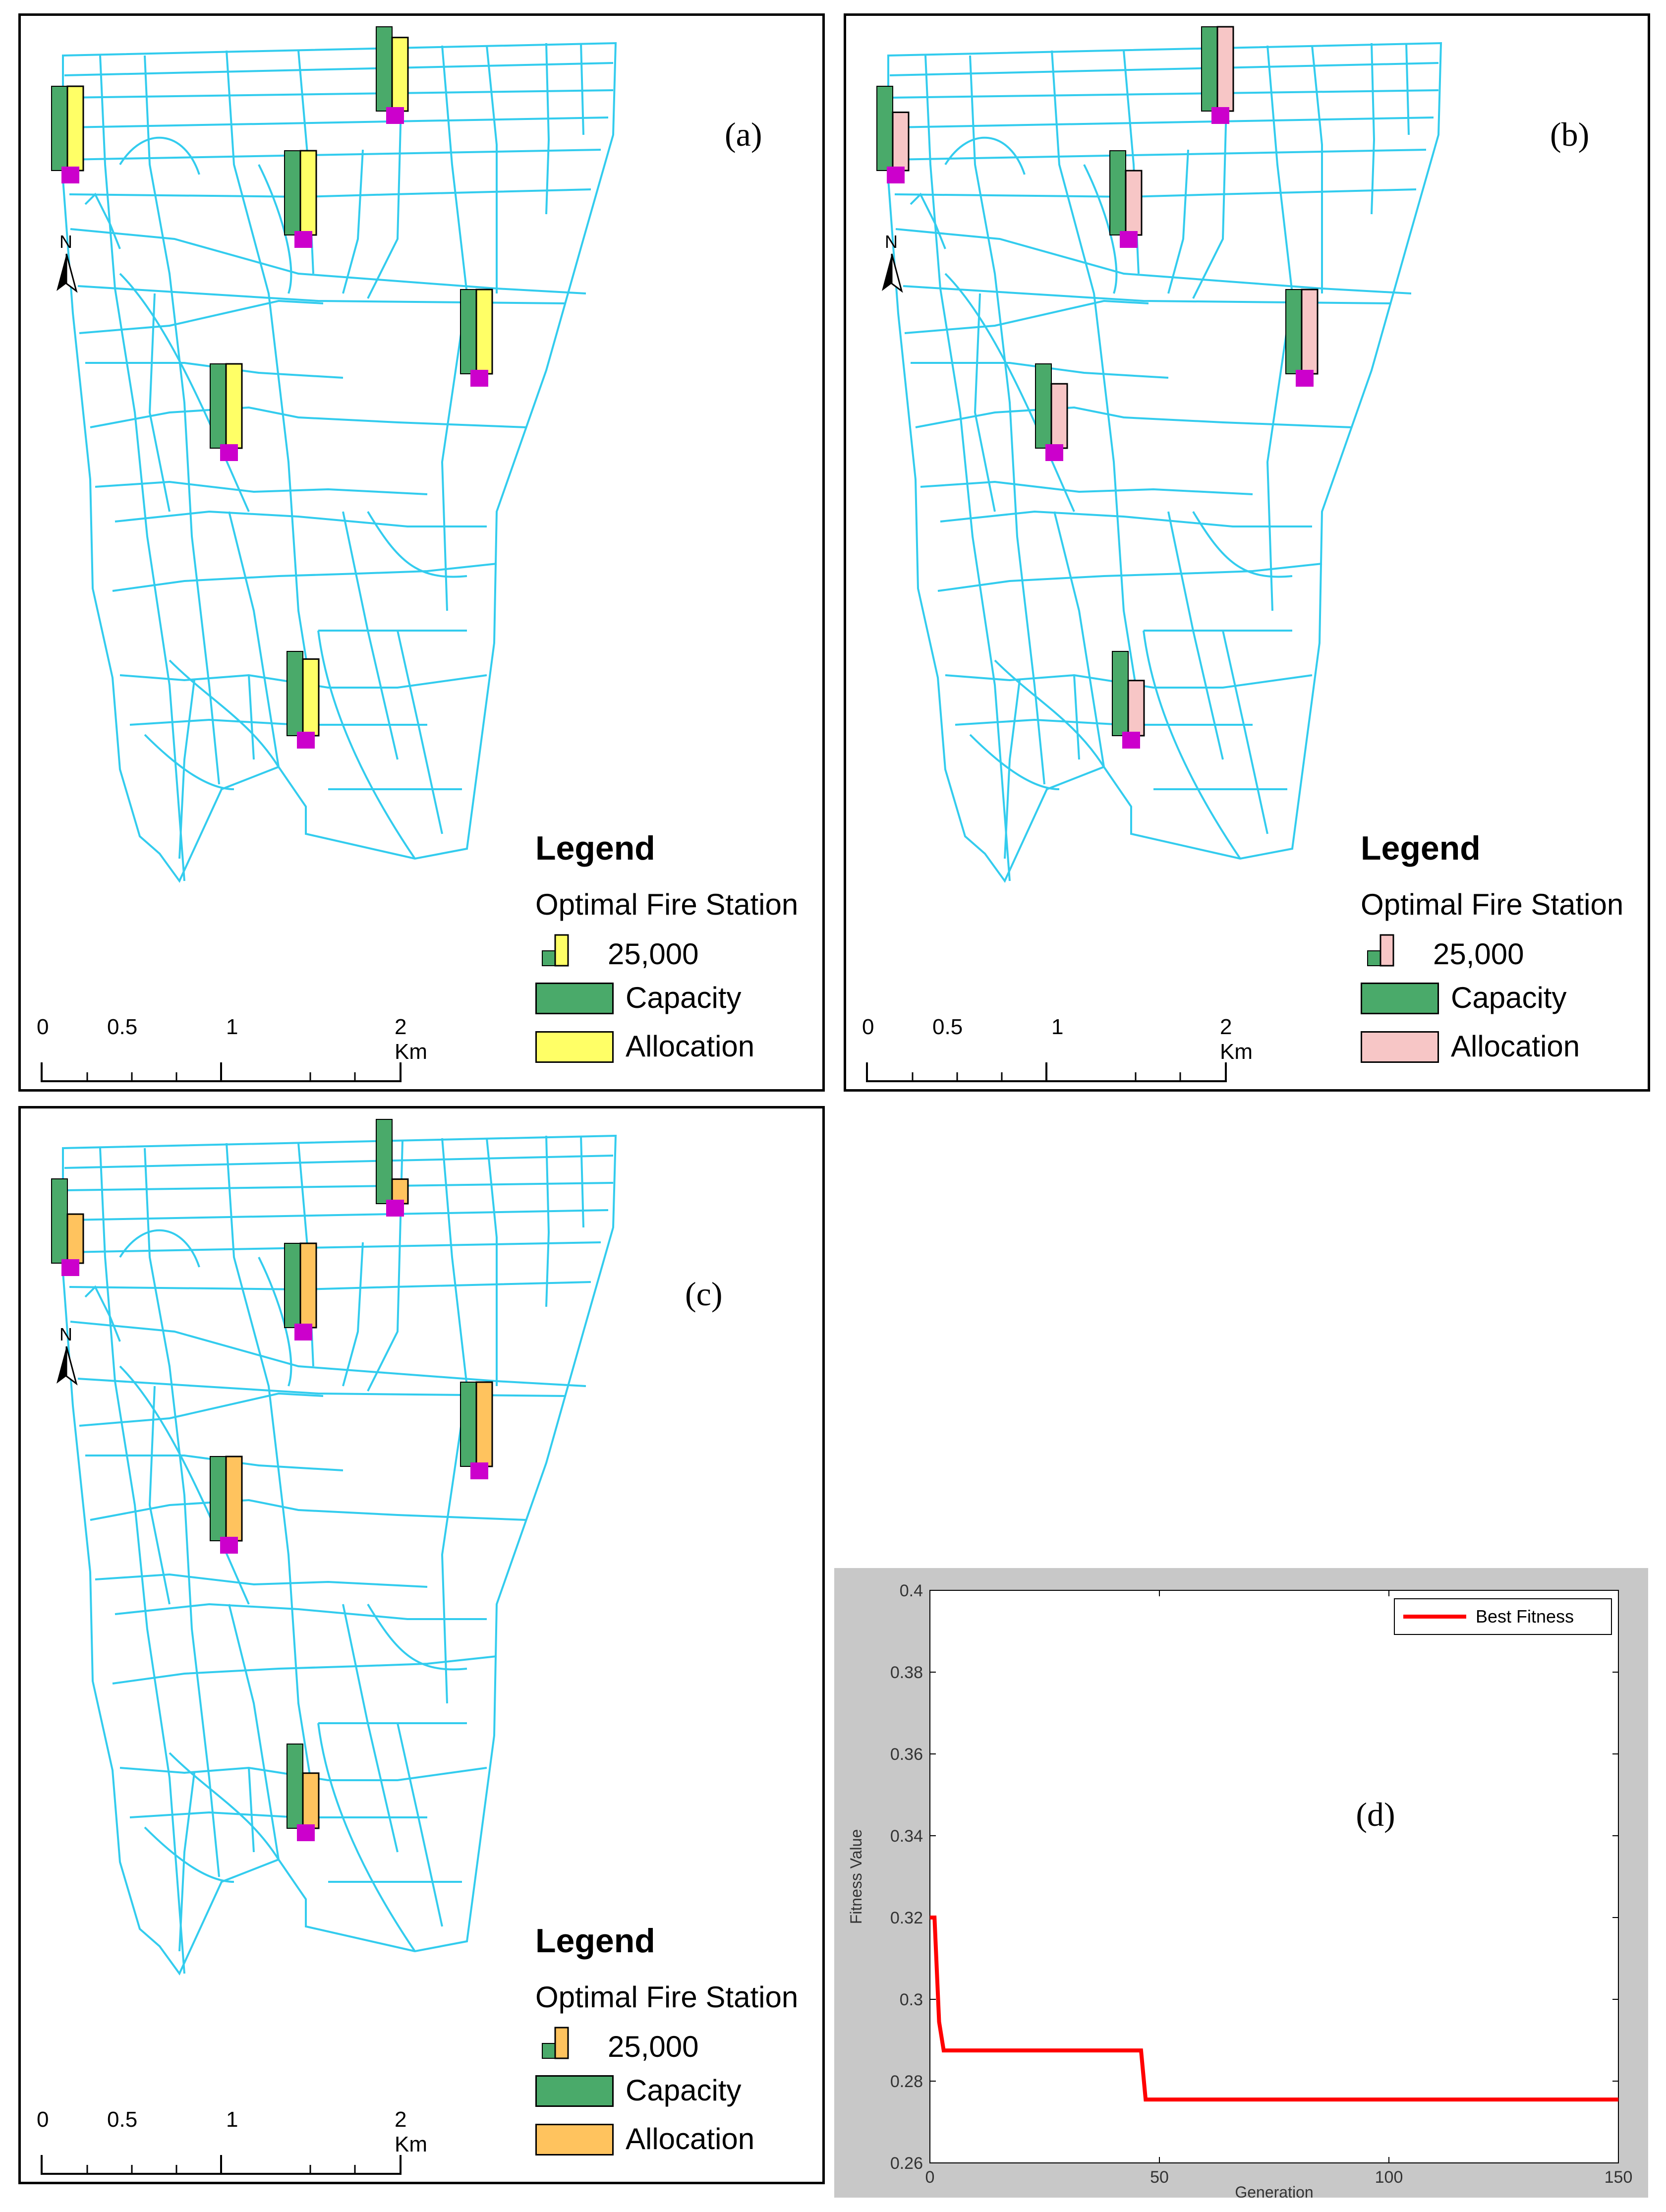 Image resolution: width=1666 pixels, height=2212 pixels. I want to click on y-tick-label: 0.32, so click(906, 1918).